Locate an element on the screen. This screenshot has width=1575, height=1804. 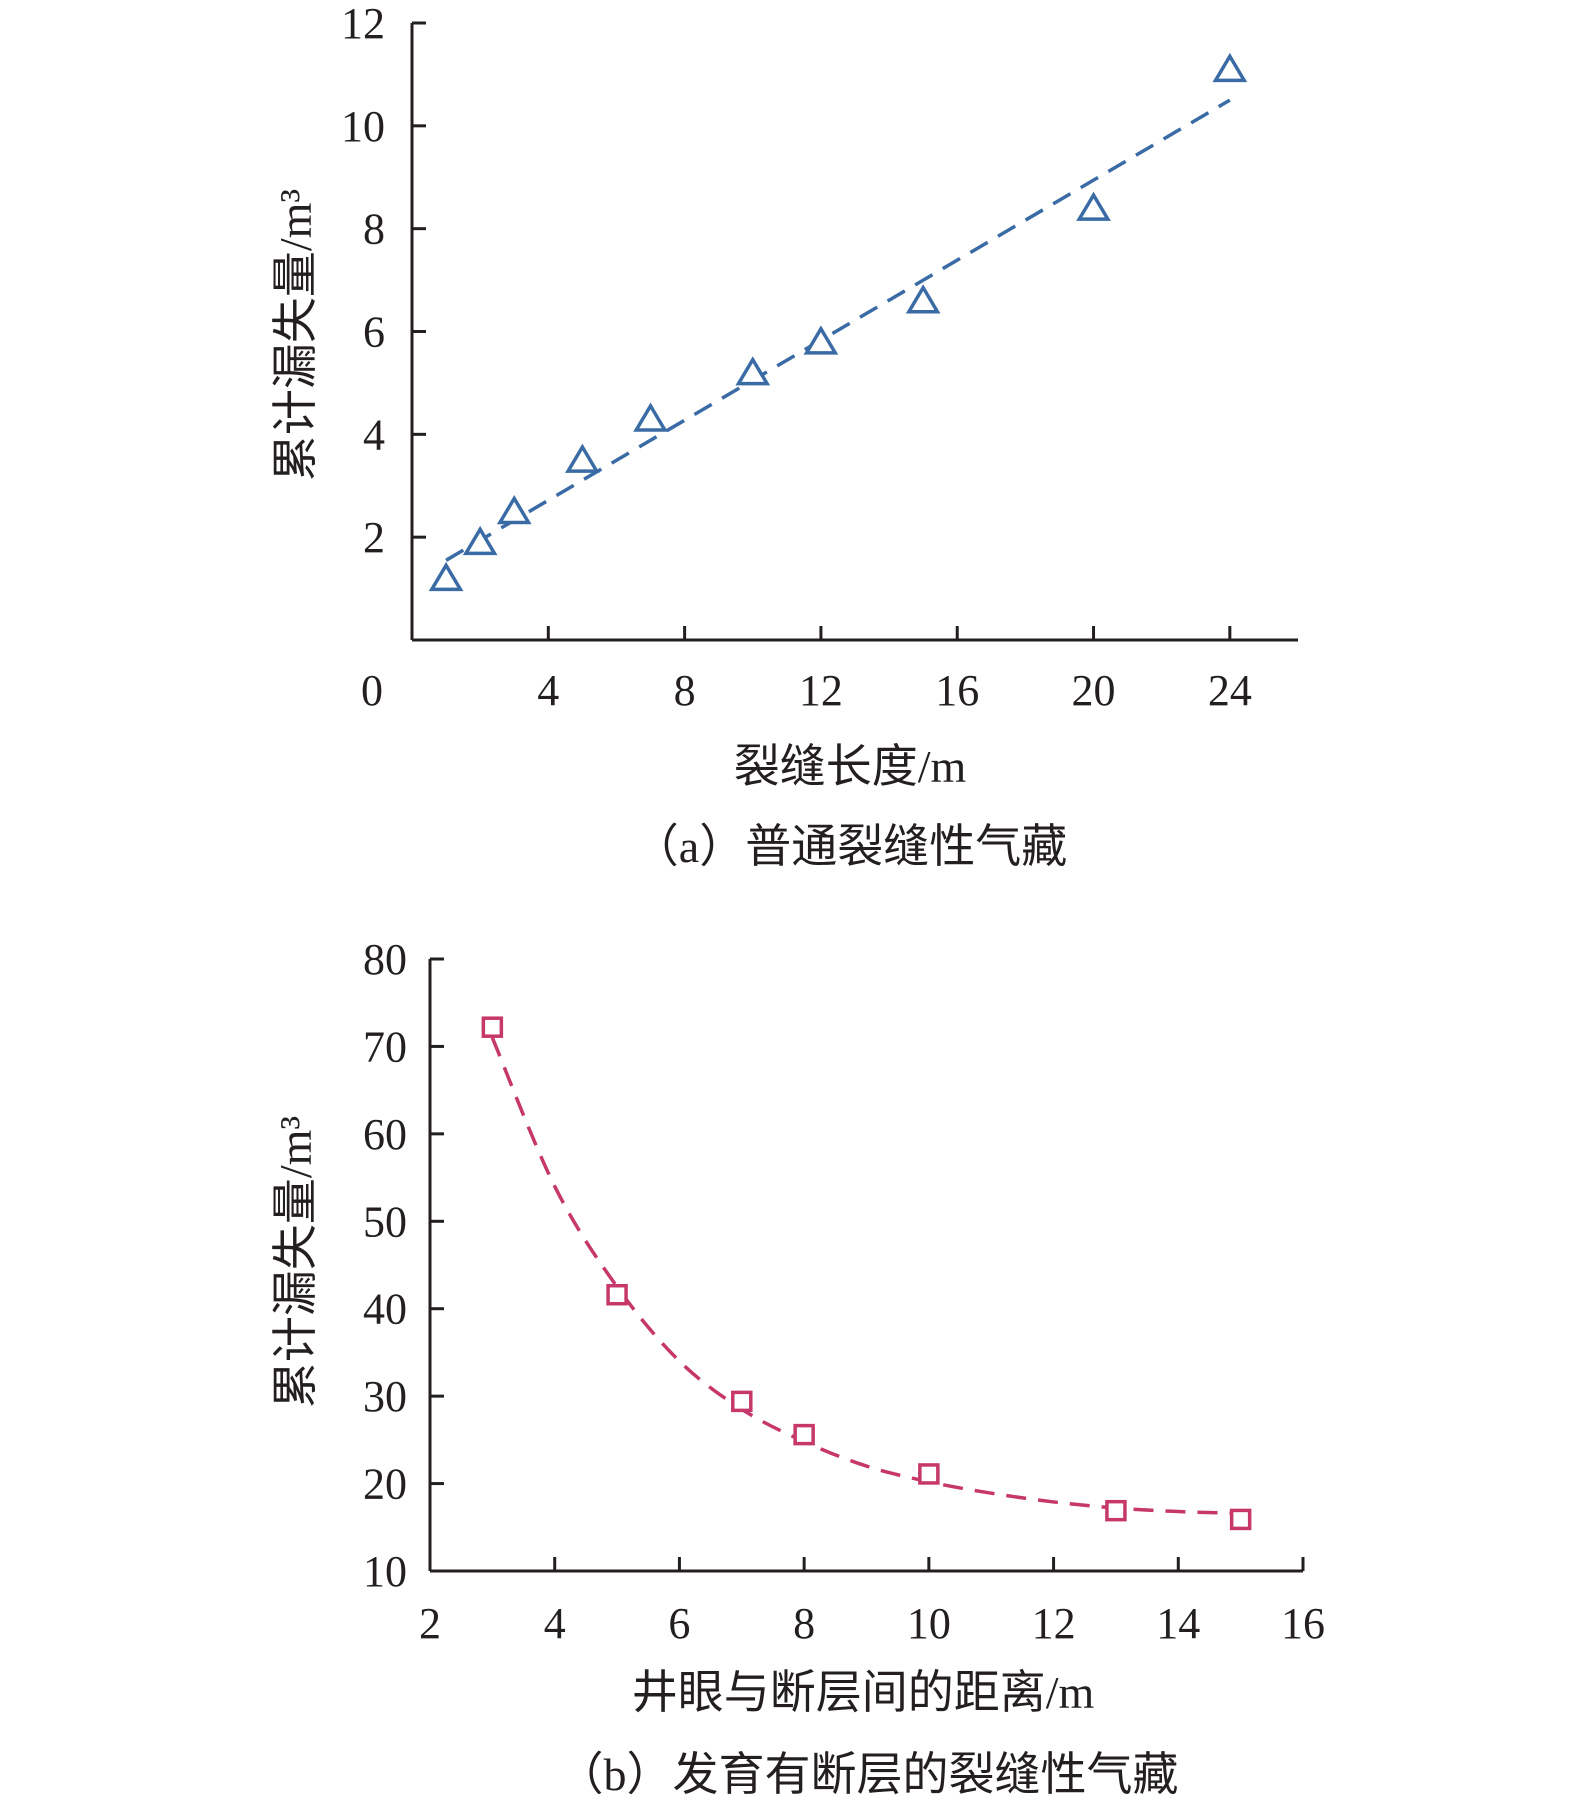
x-tick-label: 2 is located at coordinates (430, 1623).